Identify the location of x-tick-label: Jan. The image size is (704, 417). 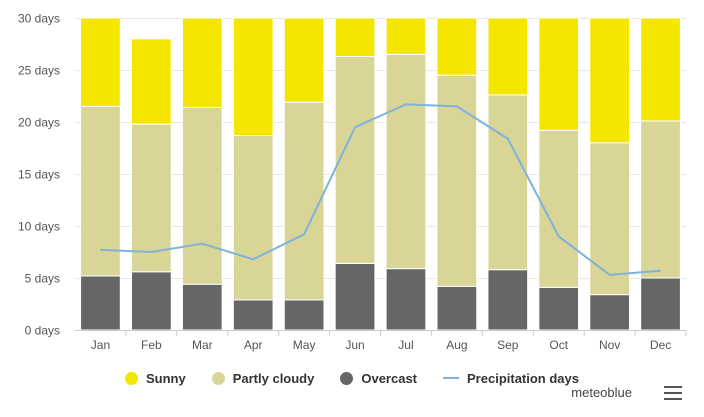
(100, 345).